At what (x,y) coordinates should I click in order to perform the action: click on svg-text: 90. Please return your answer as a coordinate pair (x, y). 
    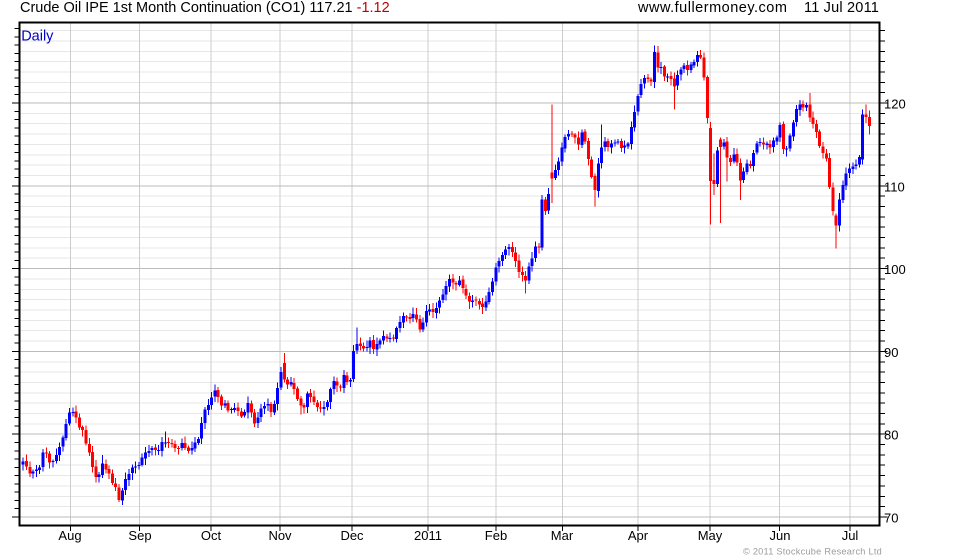
    Looking at the image, I should click on (891, 352).